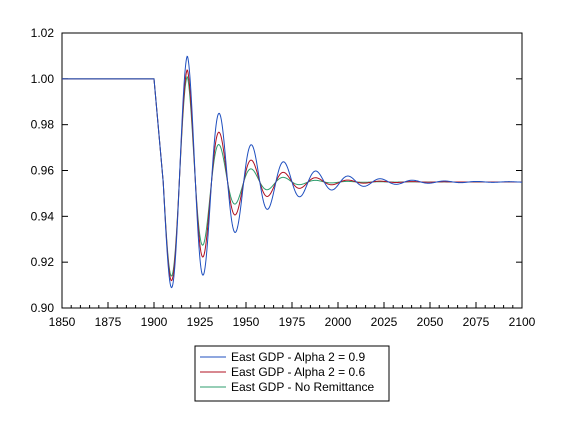 The image size is (566, 432). What do you see at coordinates (200, 322) in the screenshot?
I see `x-tick-label: 1925` at bounding box center [200, 322].